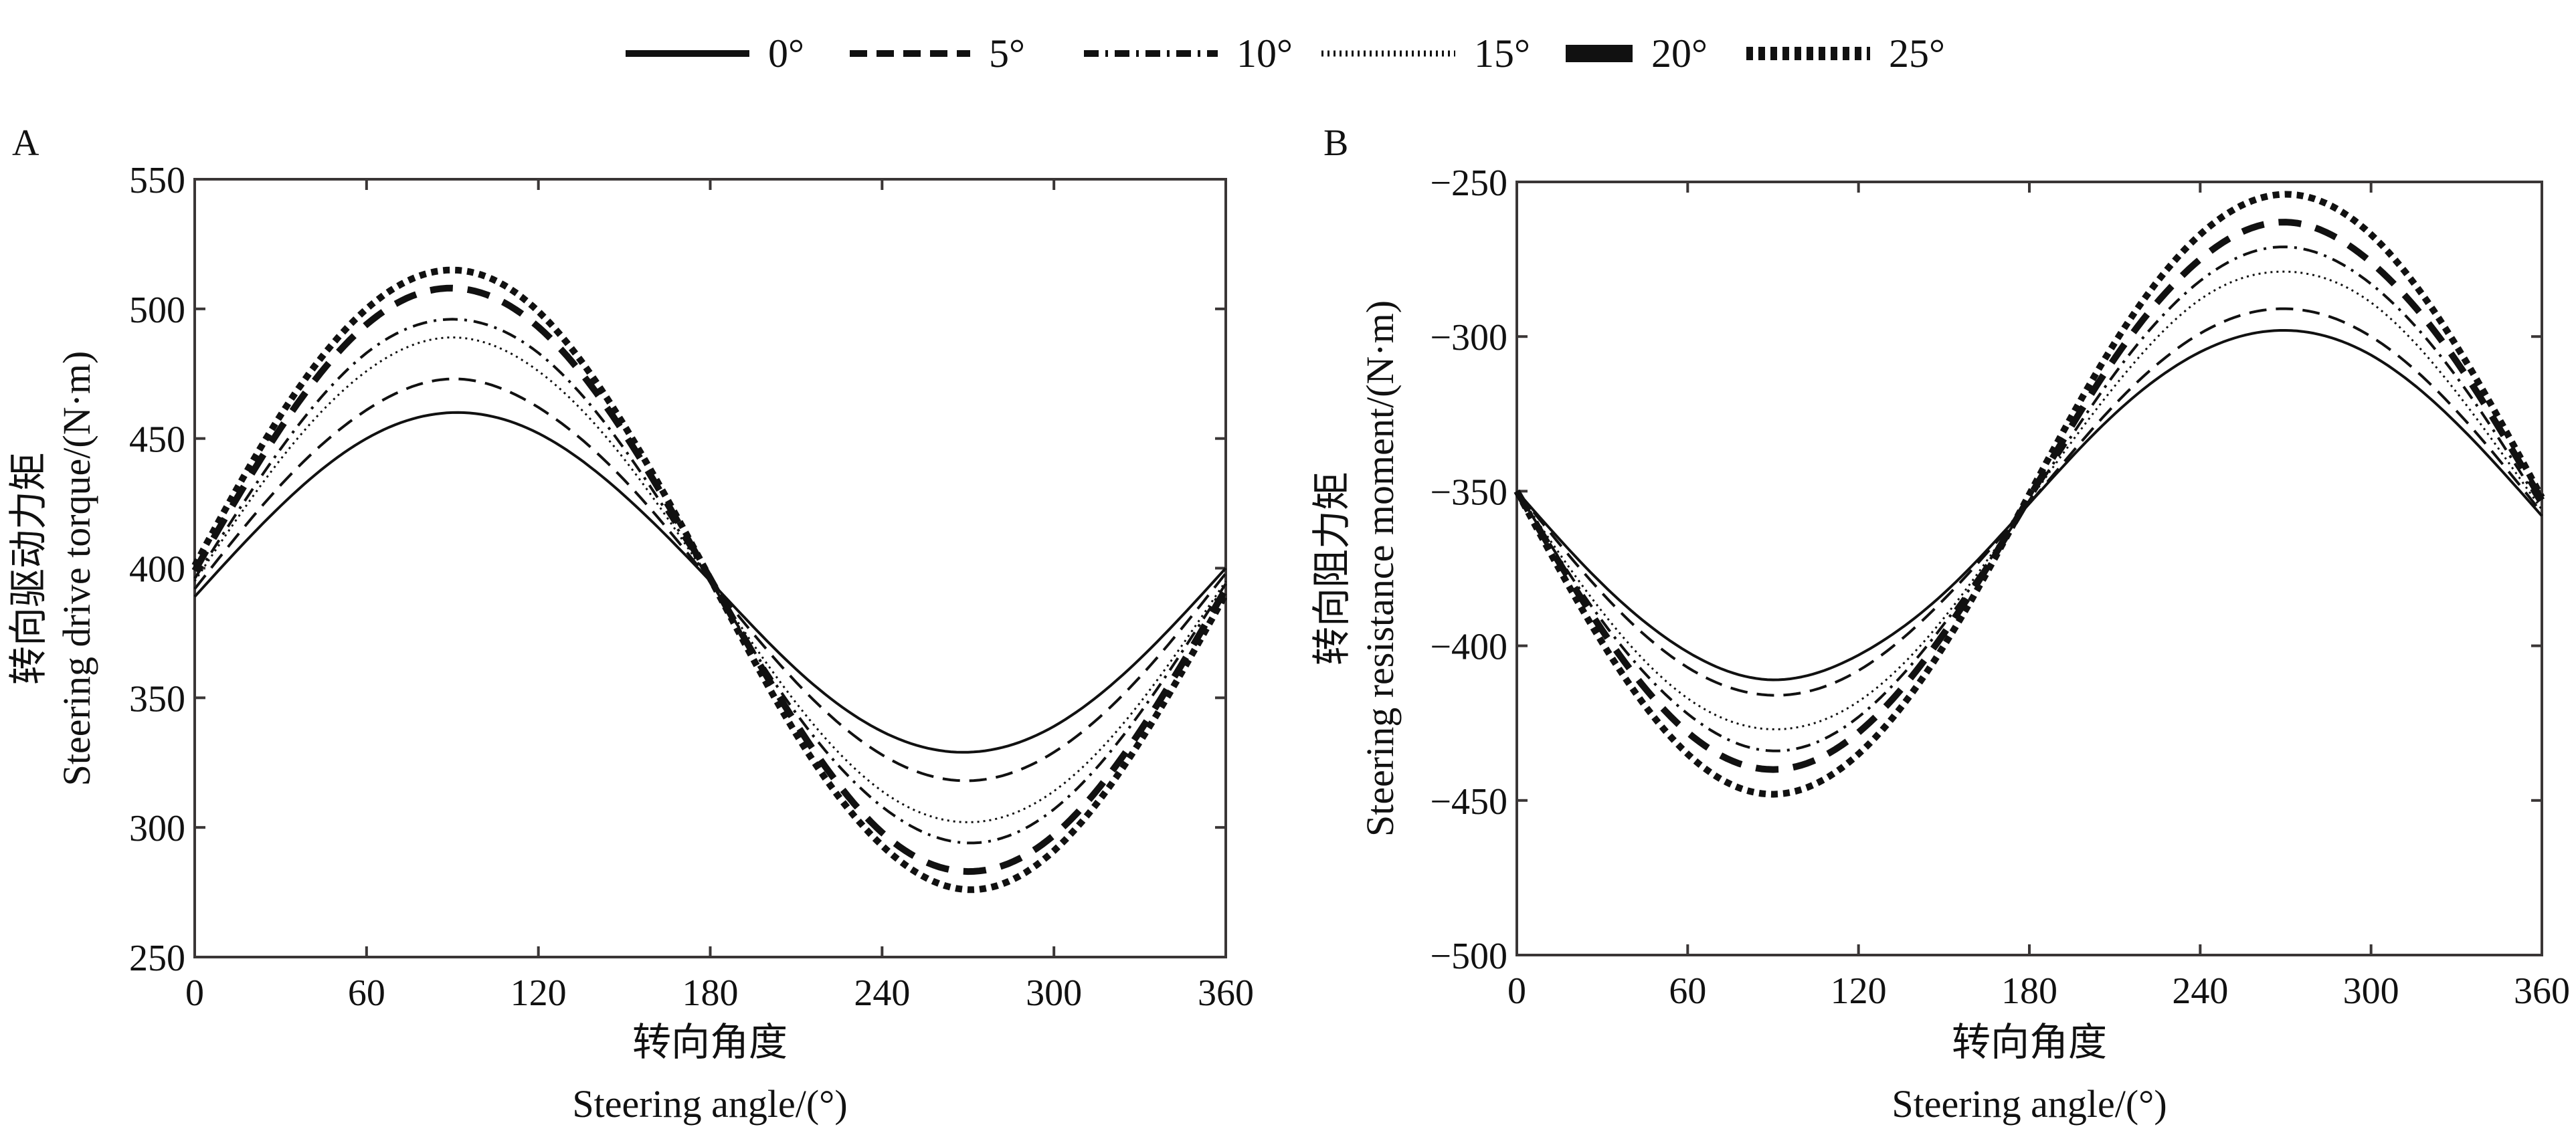 The height and width of the screenshot is (1145, 2576). What do you see at coordinates (367, 993) in the screenshot?
I see `panel-a-x-tick-label: 60` at bounding box center [367, 993].